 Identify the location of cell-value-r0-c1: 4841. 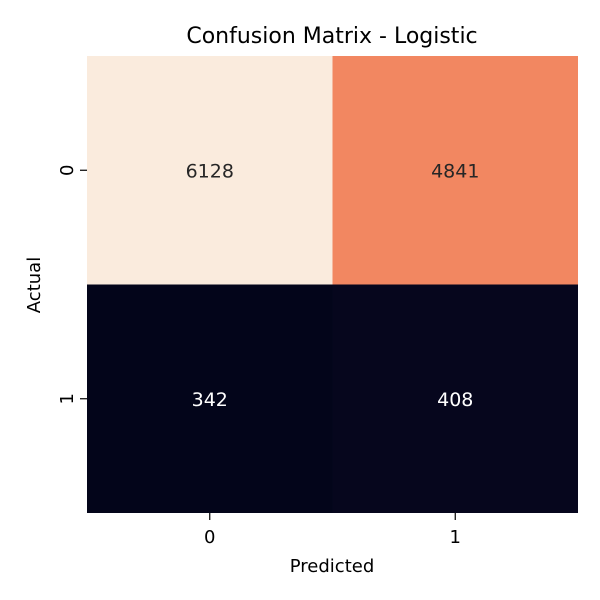
(455, 171).